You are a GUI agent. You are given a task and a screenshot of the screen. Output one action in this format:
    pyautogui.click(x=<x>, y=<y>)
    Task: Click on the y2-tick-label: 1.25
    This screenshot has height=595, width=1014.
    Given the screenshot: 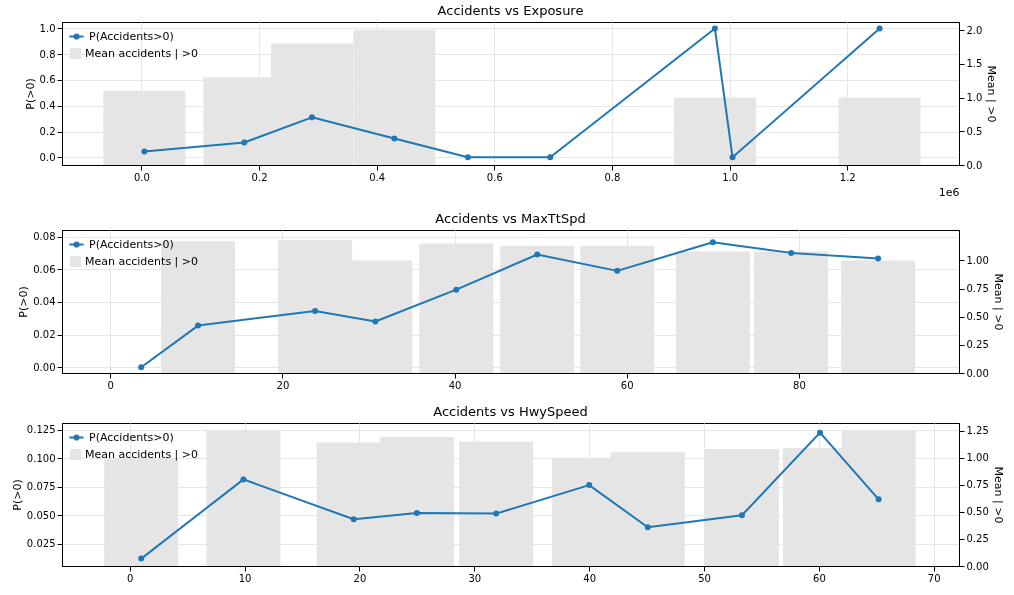 What is the action you would take?
    pyautogui.click(x=977, y=431)
    